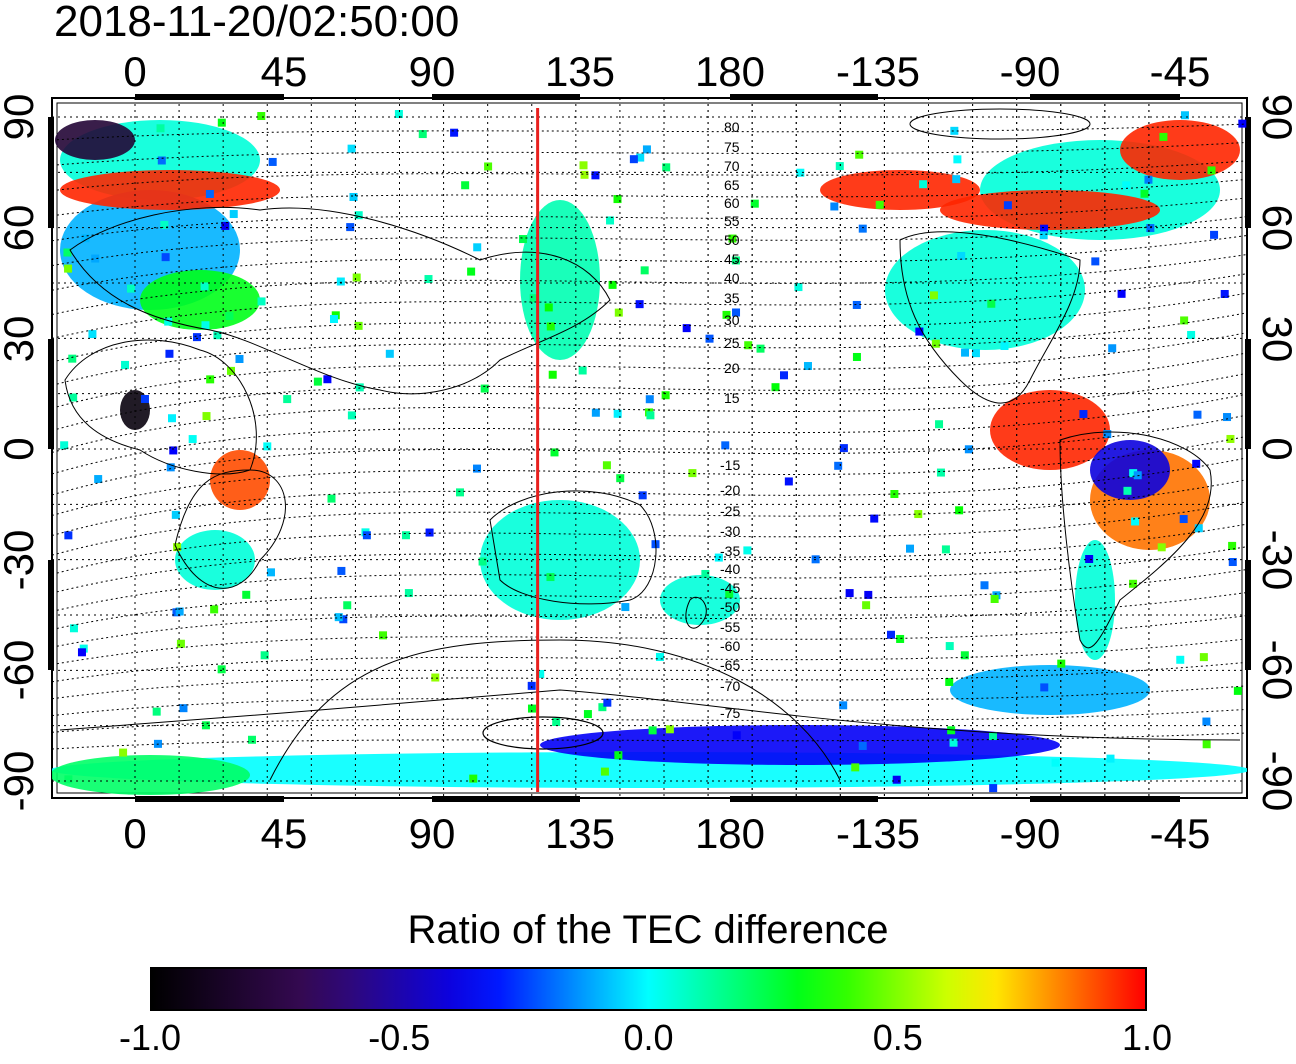 The width and height of the screenshot is (1296, 1064). What do you see at coordinates (732, 147) in the screenshot?
I see `contour-label: 75` at bounding box center [732, 147].